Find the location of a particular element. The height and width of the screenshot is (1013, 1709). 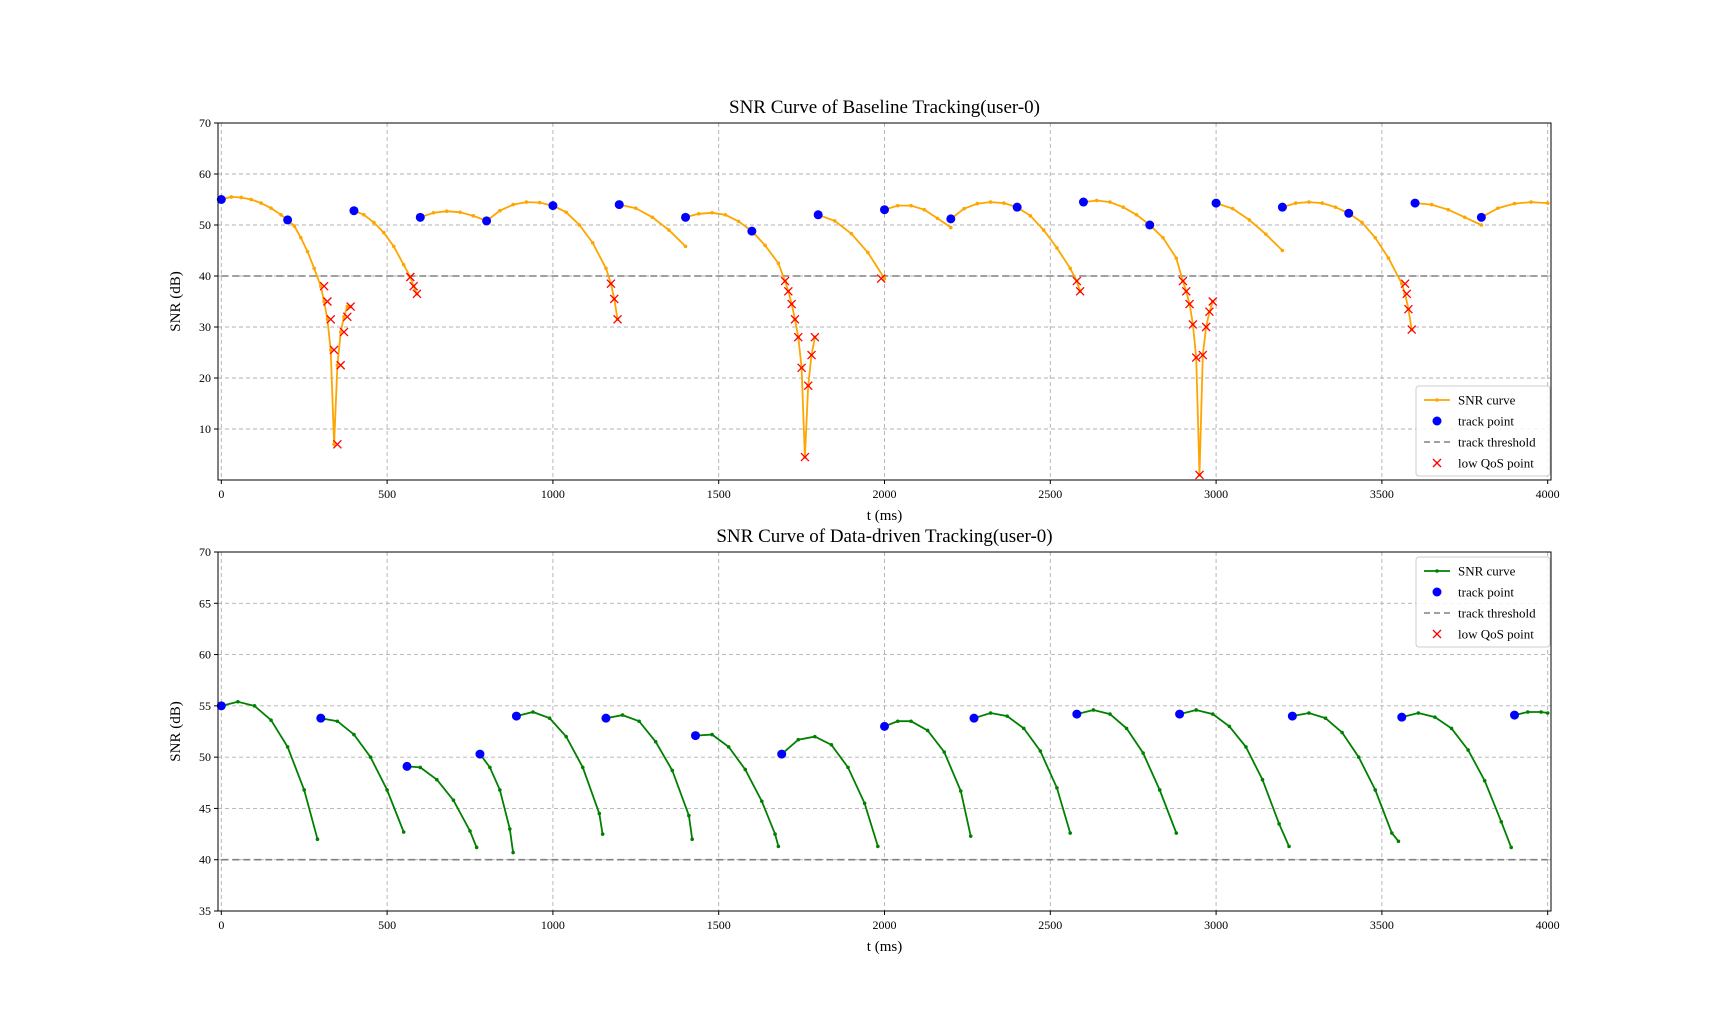

y-tick-label: 20 is located at coordinates (205, 378).